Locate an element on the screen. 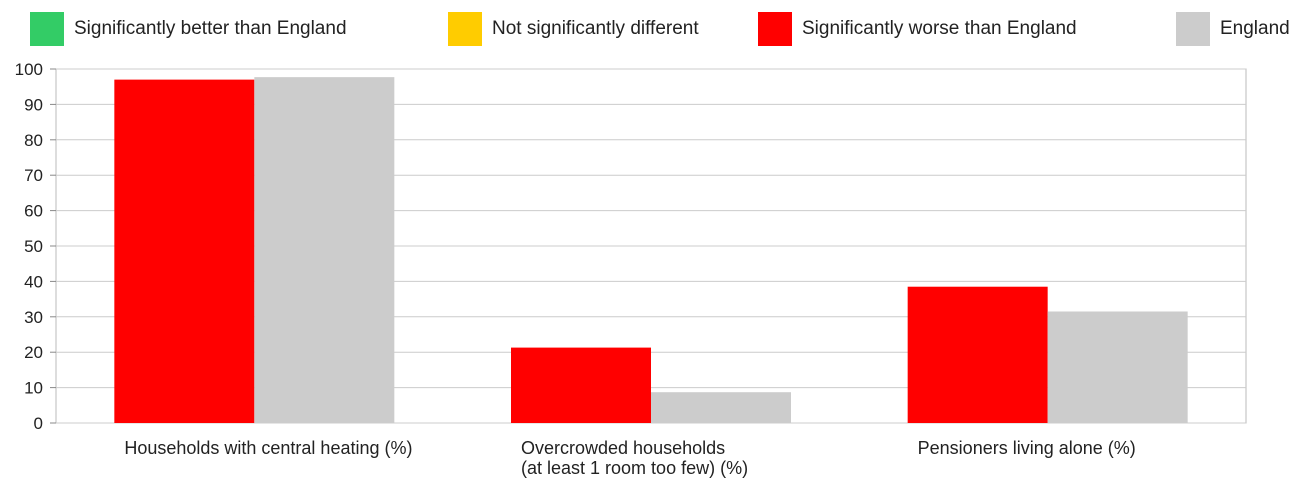 Image resolution: width=1310 pixels, height=481 pixels. legend-label-england: England is located at coordinates (1255, 28).